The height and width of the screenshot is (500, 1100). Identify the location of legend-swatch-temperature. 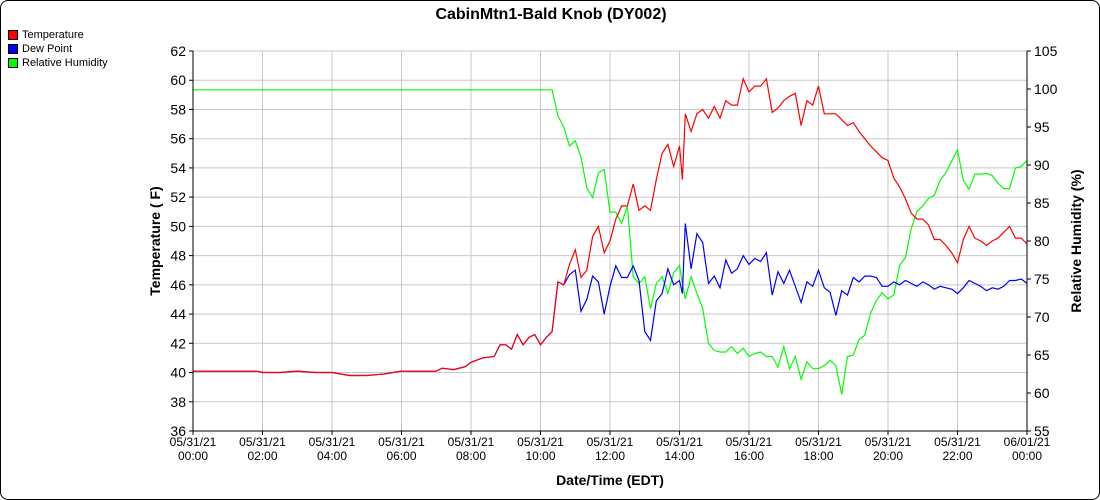
(13, 35).